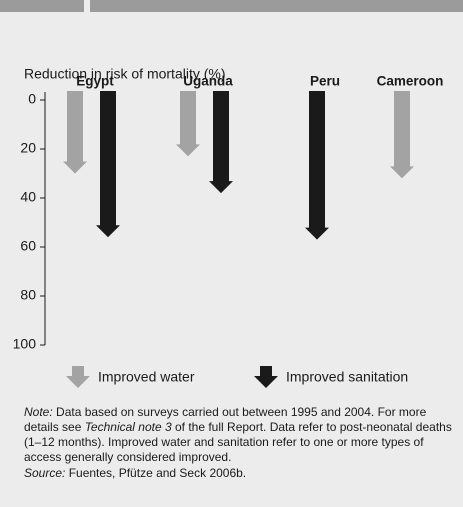 The height and width of the screenshot is (507, 463). Describe the element at coordinates (125, 74) in the screenshot. I see `chart-title: Reduction in risk of mortality (%)` at that location.